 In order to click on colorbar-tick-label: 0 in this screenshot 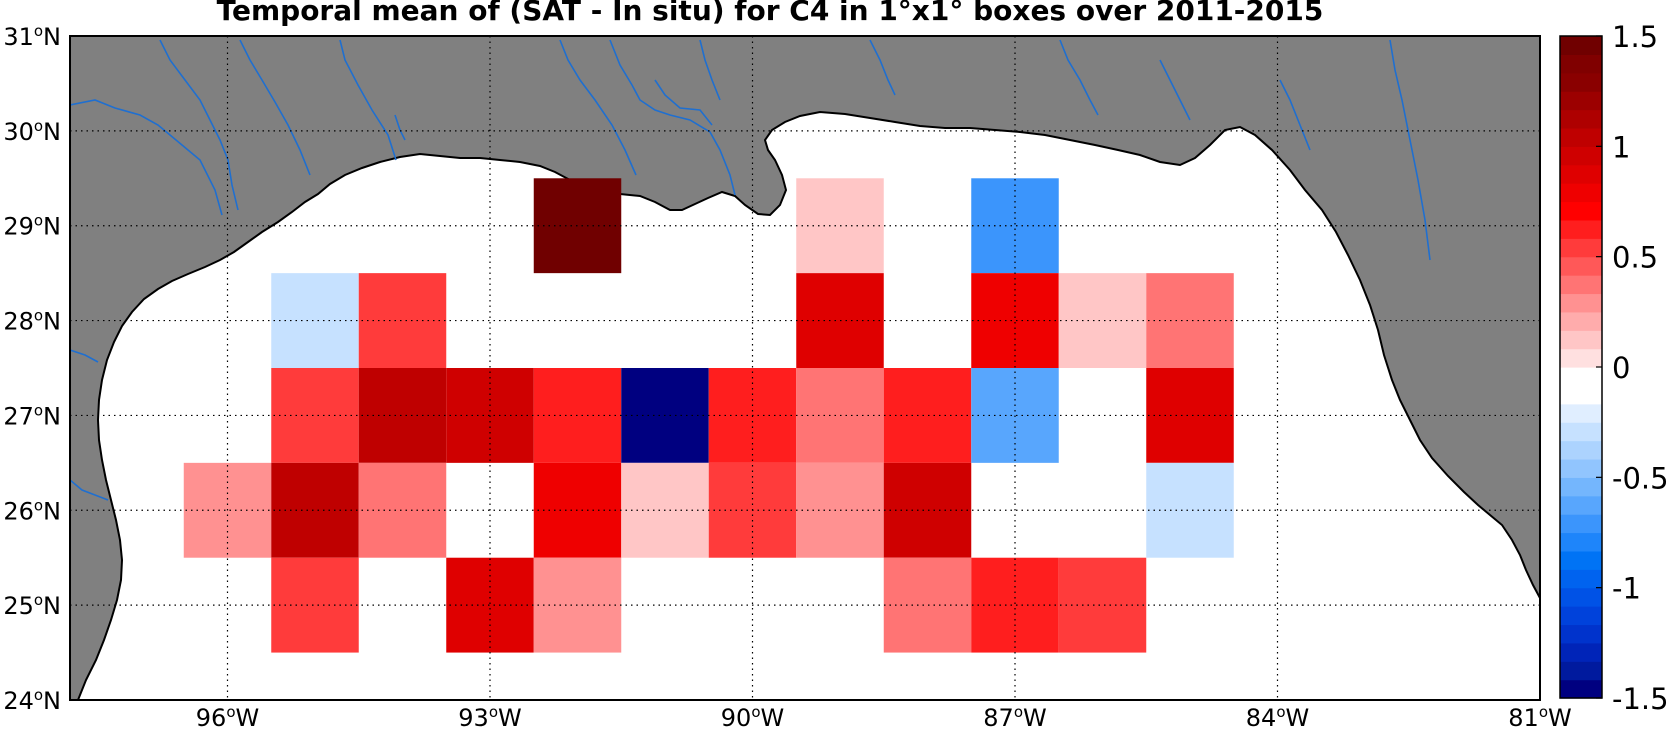, I will do `click(1621, 368)`.